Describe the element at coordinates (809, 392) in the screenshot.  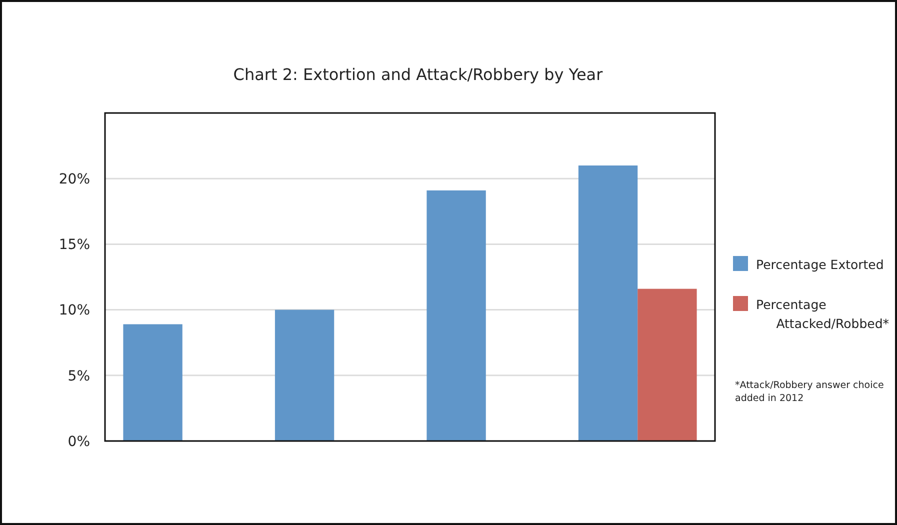
I see `text: *Attack/Robbery answer choice added in 2012` at that location.